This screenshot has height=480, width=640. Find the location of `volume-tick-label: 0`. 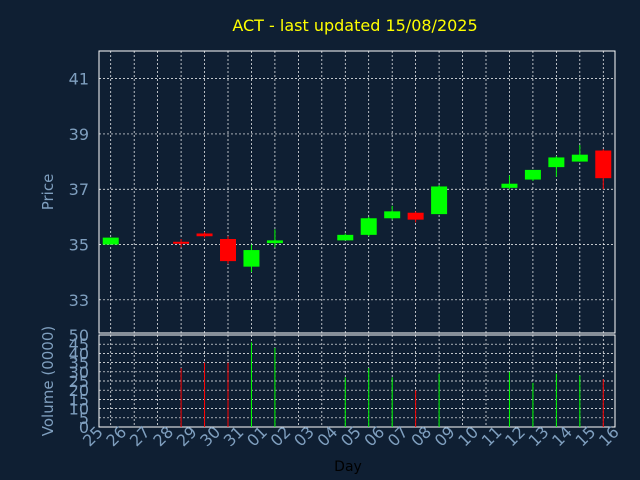

volume-tick-label: 0 is located at coordinates (84, 427).